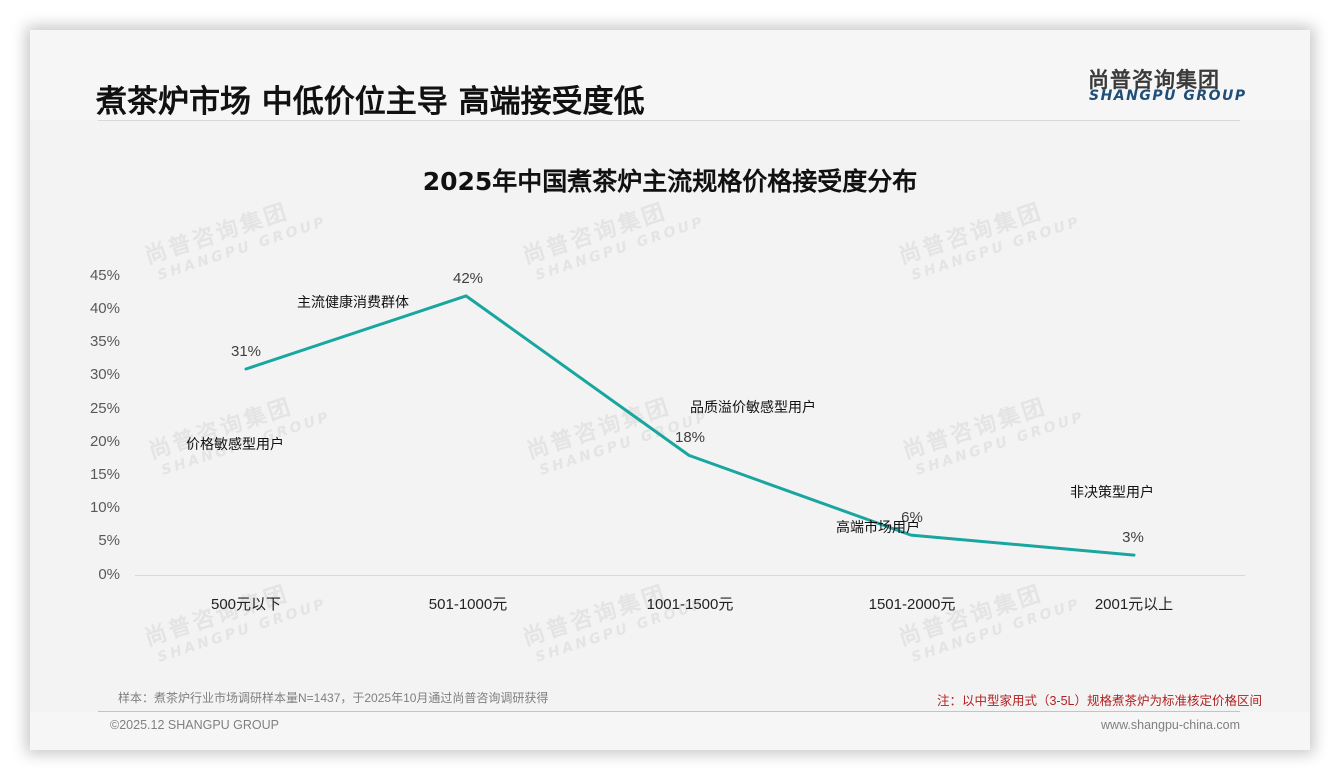 The image size is (1340, 780). I want to click on y-tick-label: 0%, so click(109, 574).